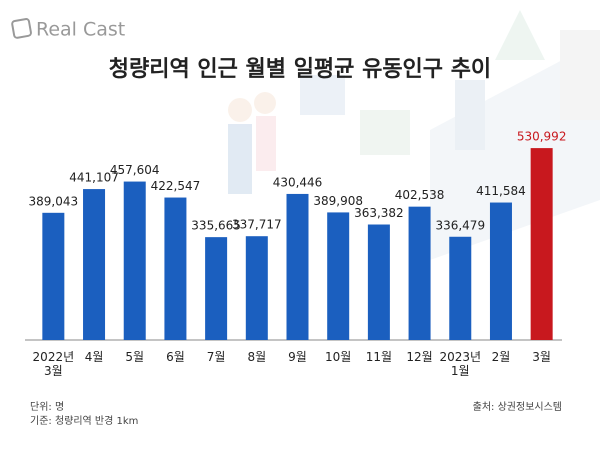  I want to click on basis-note: 기준: 청량리역 반경 1km, so click(84, 421).